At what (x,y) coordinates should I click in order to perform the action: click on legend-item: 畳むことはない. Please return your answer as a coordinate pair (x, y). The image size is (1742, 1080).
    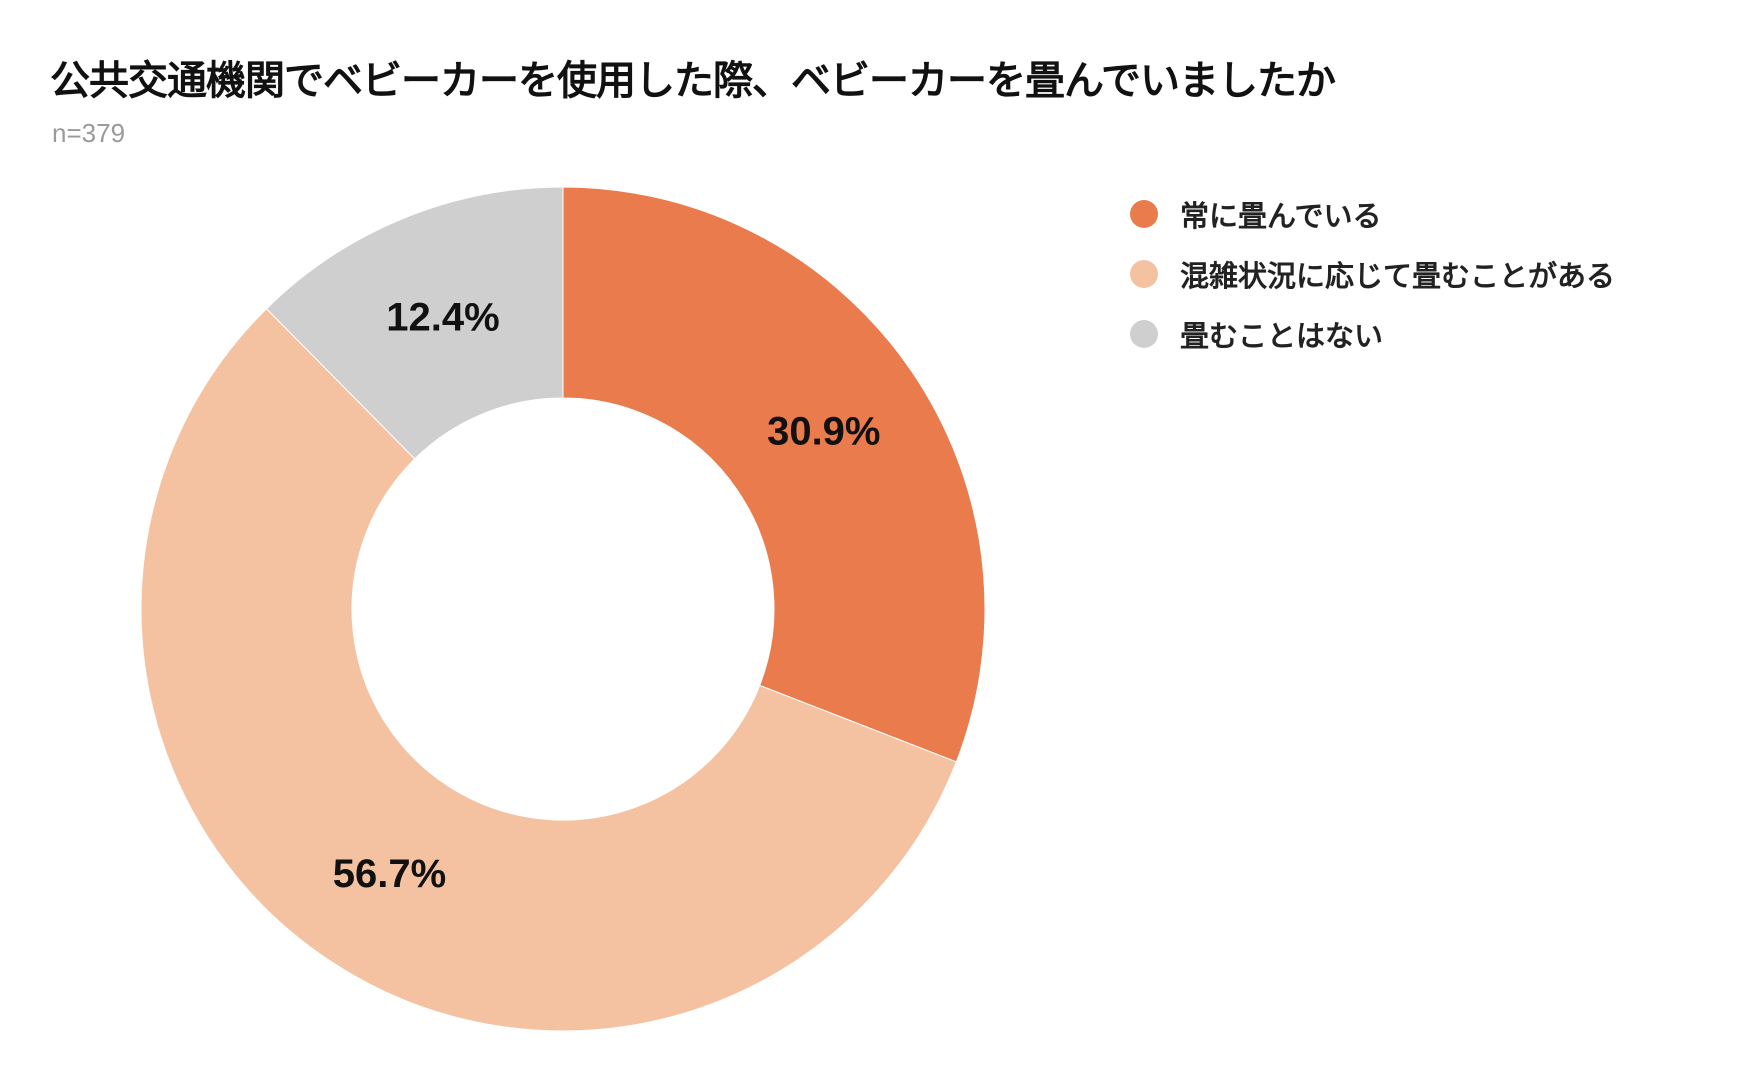
    Looking at the image, I should click on (1372, 334).